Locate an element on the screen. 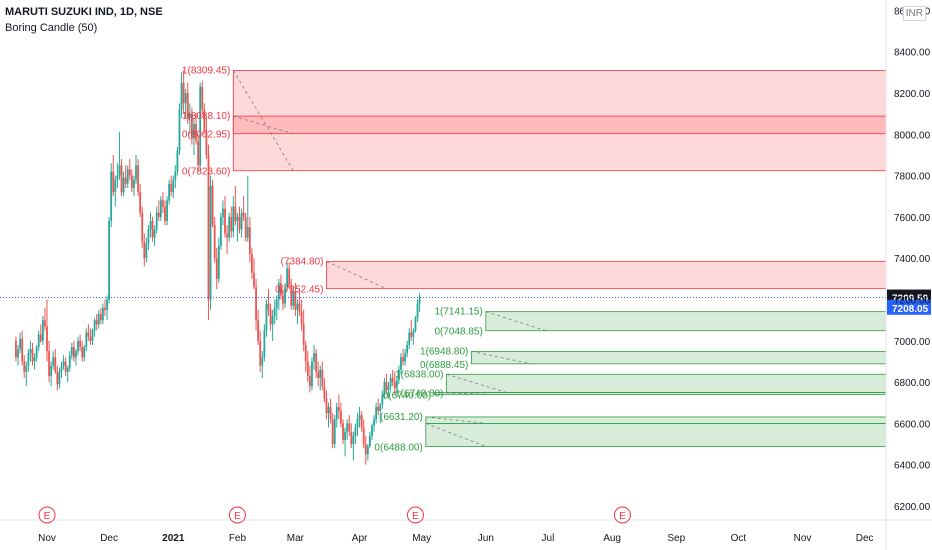 The image size is (932, 550). price-tick-label: 7000.00 is located at coordinates (912, 342).